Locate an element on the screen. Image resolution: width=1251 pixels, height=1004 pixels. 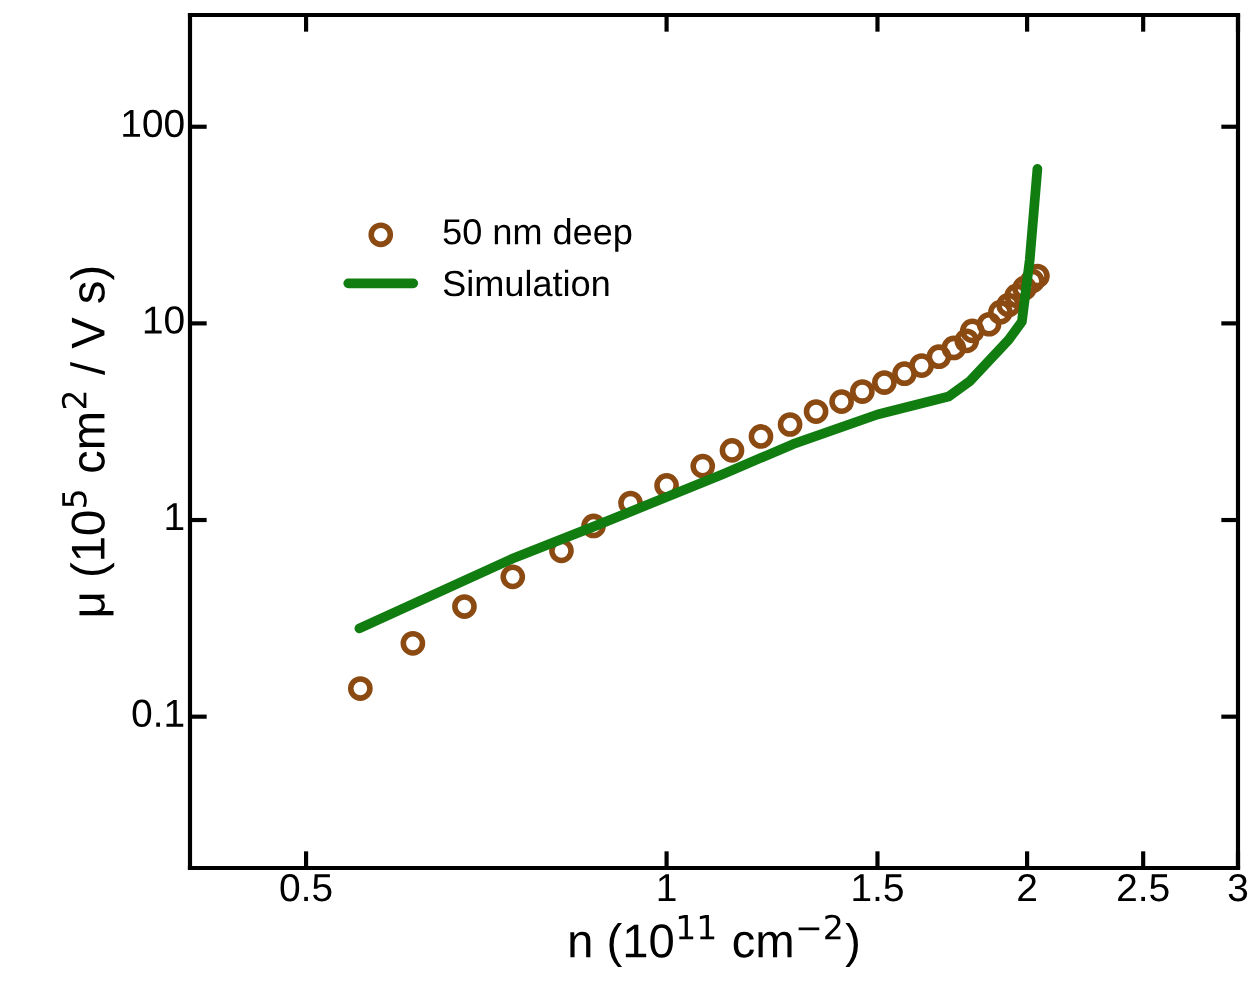
x-tick-label: 2.5 is located at coordinates (1143, 887).